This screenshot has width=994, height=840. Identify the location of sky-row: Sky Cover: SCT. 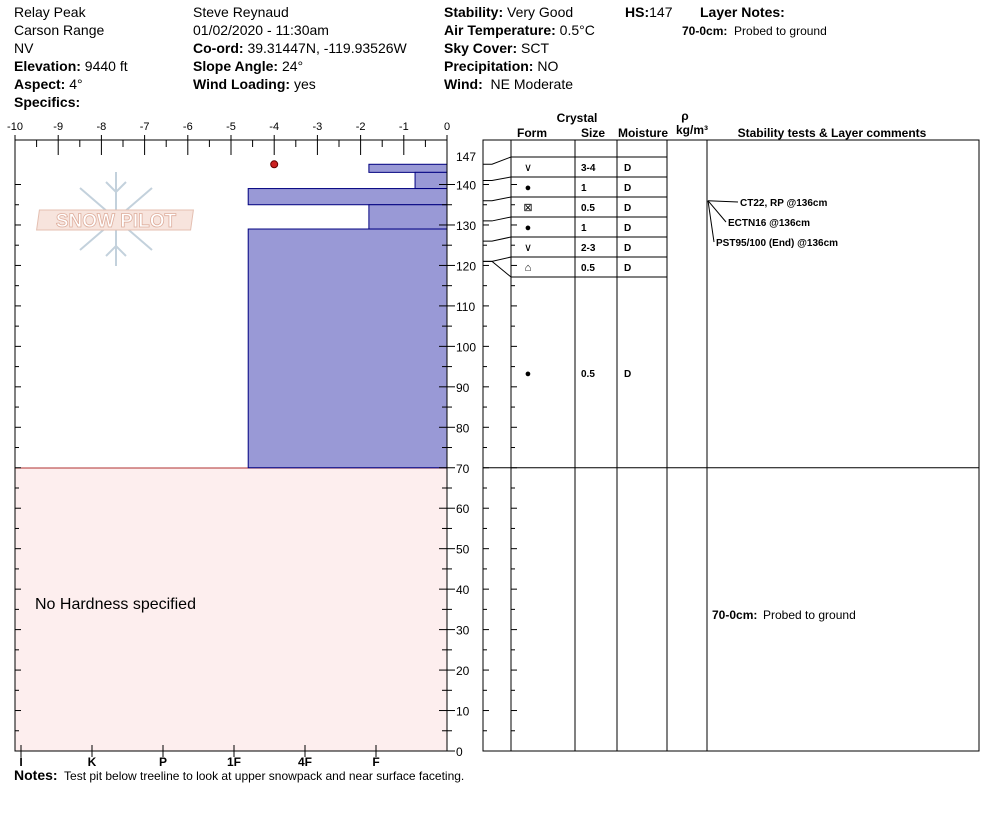
(519, 48).